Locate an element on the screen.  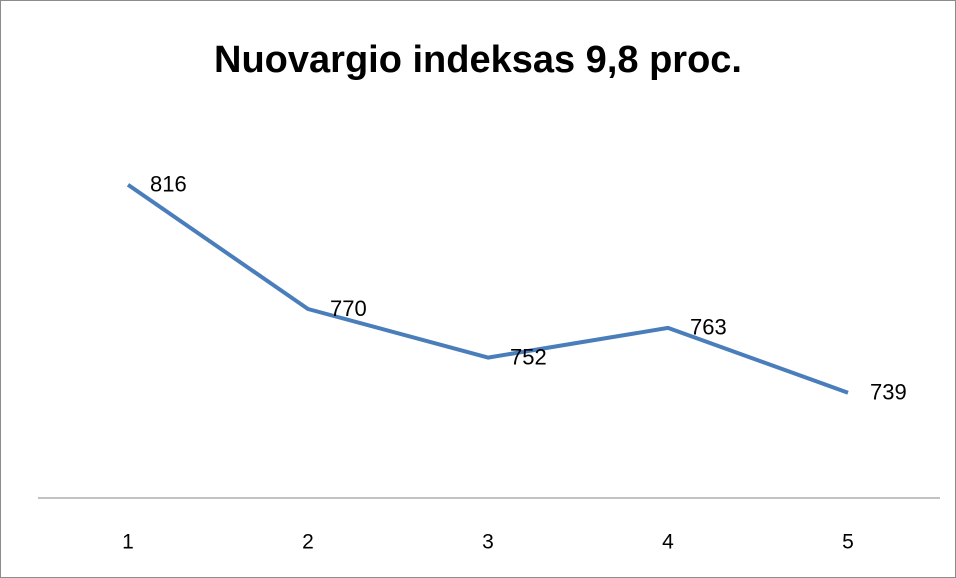
x-tick-label: 5 is located at coordinates (848, 542).